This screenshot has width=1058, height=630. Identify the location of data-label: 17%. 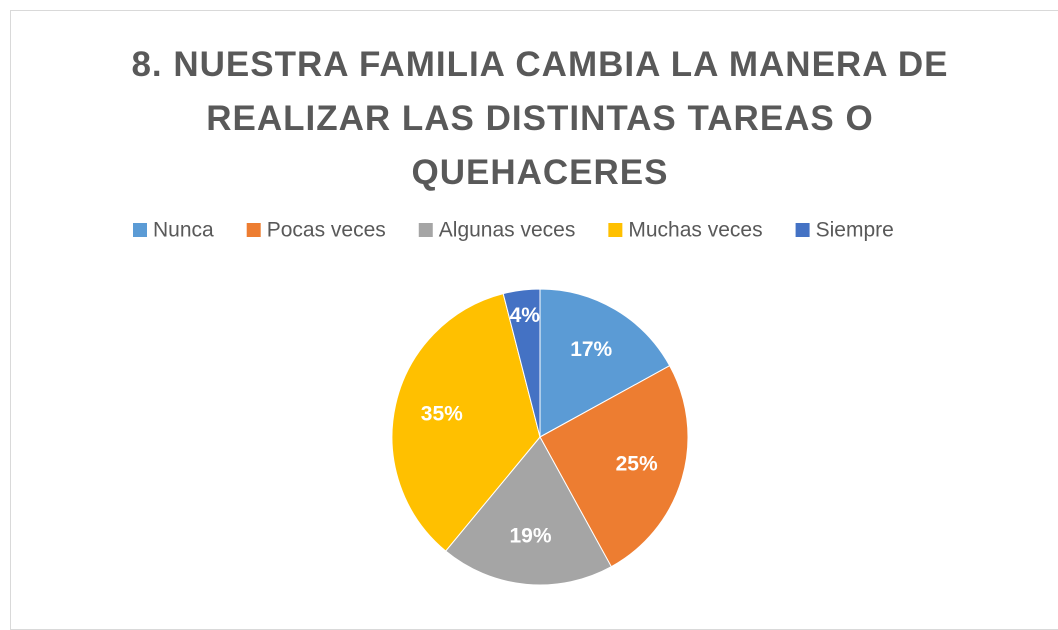
(591, 349).